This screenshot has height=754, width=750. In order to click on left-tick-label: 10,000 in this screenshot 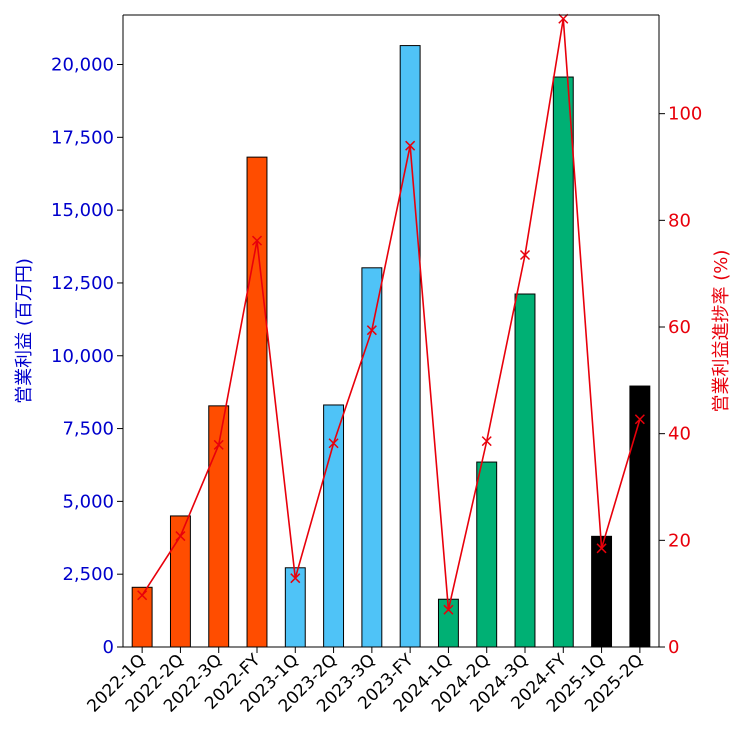, I will do `click(82, 356)`.